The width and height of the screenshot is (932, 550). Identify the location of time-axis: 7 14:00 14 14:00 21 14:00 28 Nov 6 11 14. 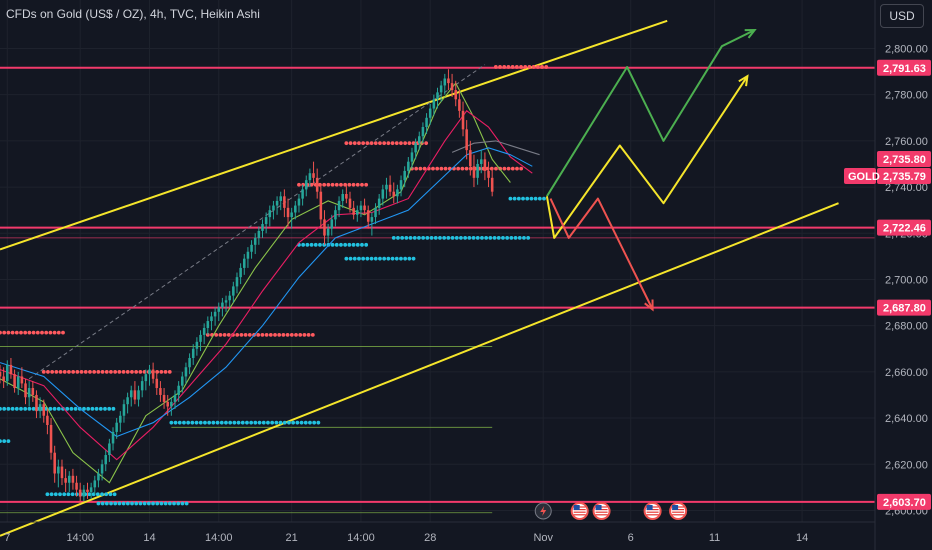
(437, 532).